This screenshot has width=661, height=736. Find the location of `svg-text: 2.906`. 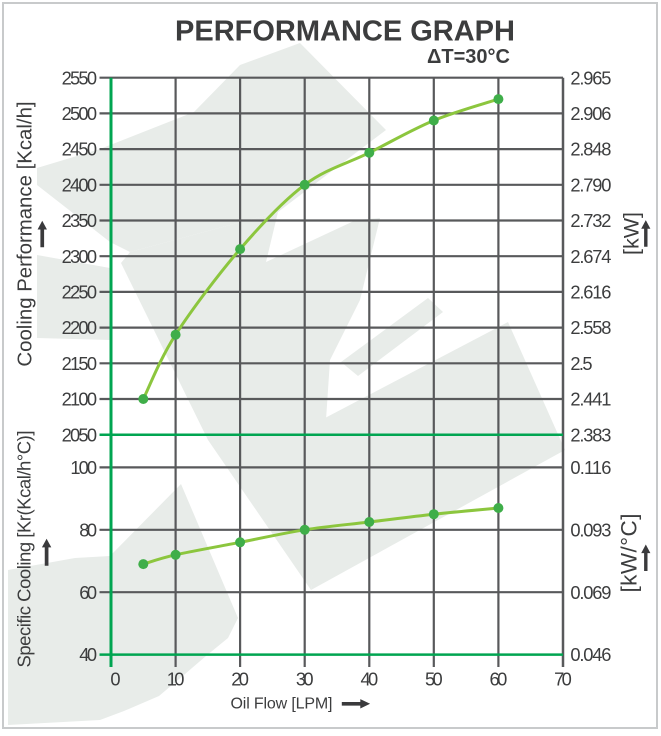

svg-text: 2.906 is located at coordinates (590, 113).